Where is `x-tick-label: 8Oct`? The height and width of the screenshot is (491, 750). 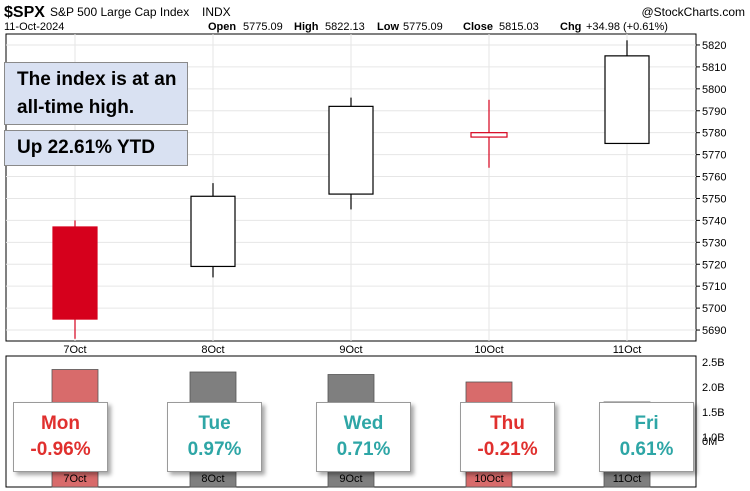
x-tick-label: 8Oct is located at coordinates (212, 350).